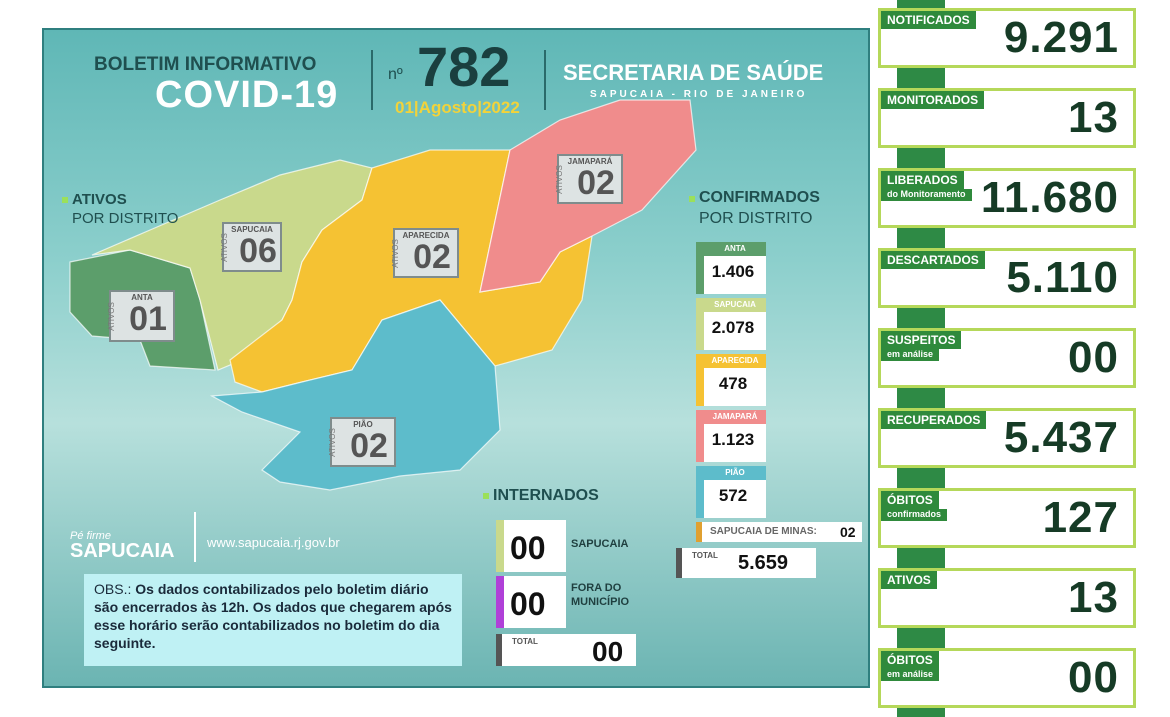 This screenshot has height=717, width=1170. What do you see at coordinates (1061, 437) in the screenshot?
I see `card-value: 5.437` at bounding box center [1061, 437].